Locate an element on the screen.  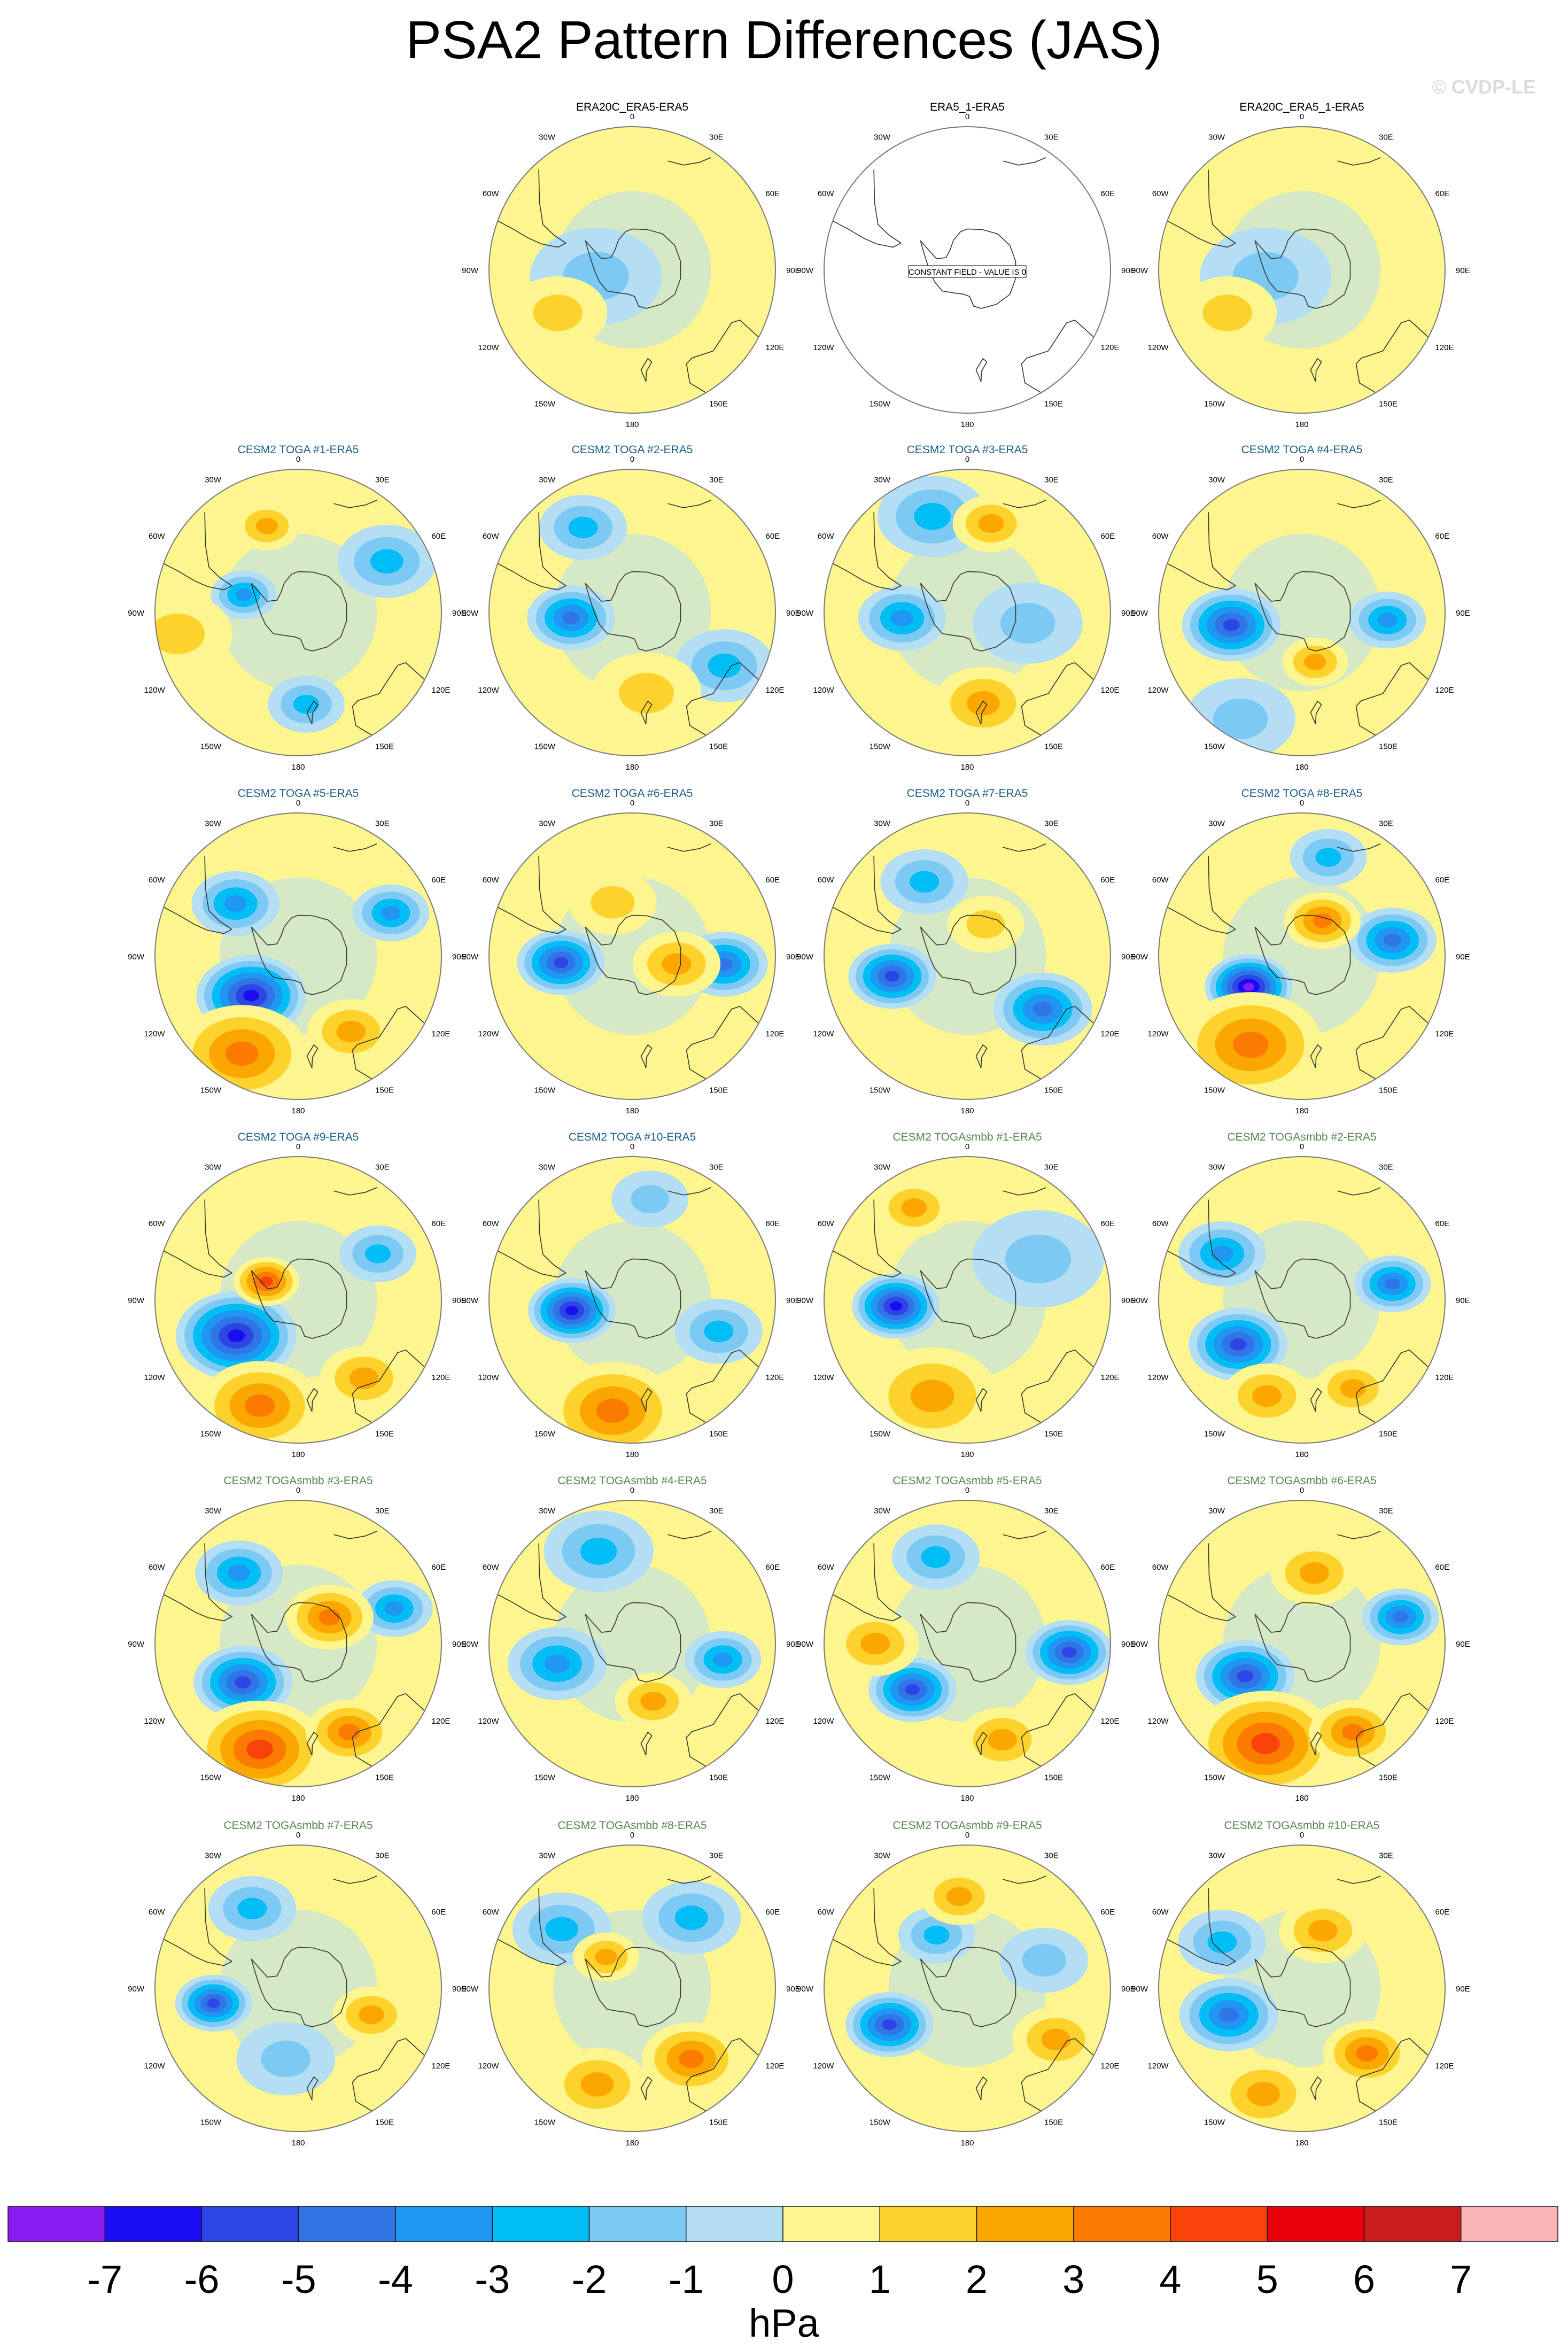
panel-title: CESM2 TOGA #1-ERA5 is located at coordinates (299, 450).